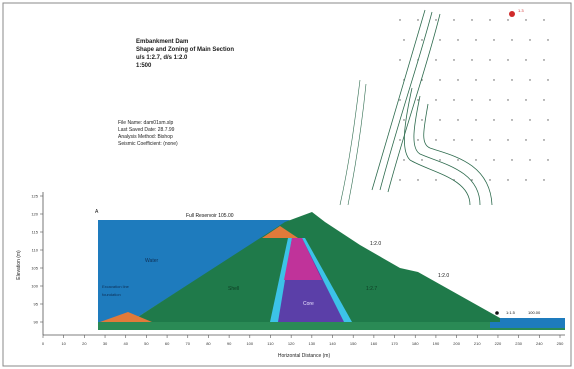  What do you see at coordinates (34, 196) in the screenshot?
I see `y-tick-label: 125` at bounding box center [34, 196].